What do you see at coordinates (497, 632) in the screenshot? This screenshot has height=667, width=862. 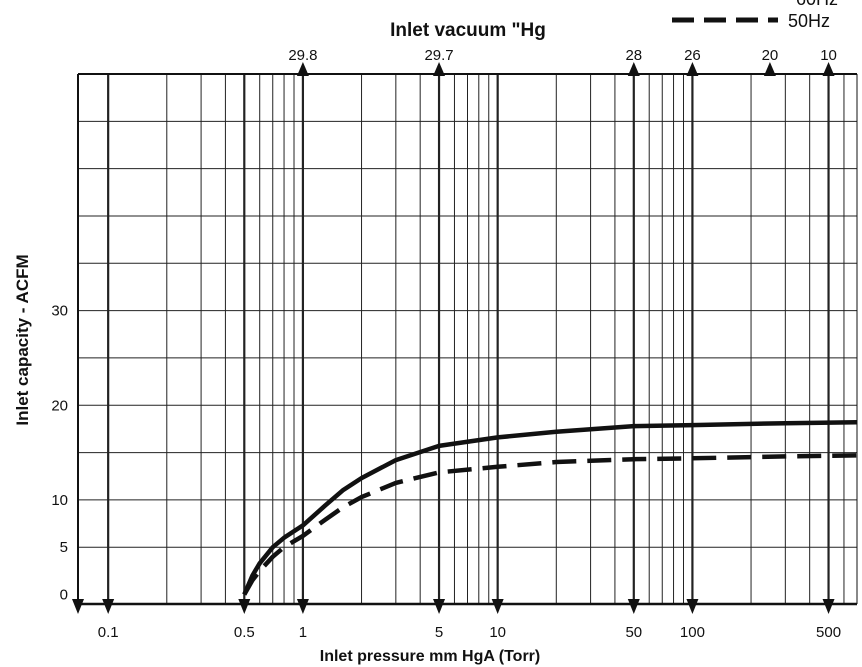 I see `x-tick-label: 10` at bounding box center [497, 632].